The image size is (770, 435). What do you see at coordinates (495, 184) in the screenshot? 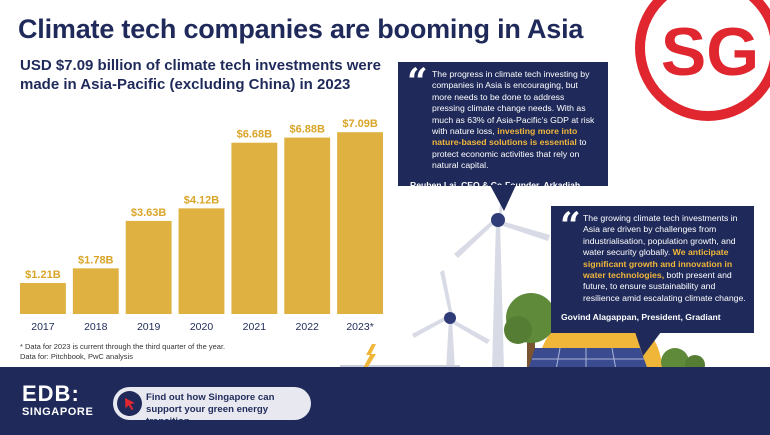
I see `quote-author: Reuben Lai, CEO & Co-Founder, Arkadiah` at bounding box center [495, 184].